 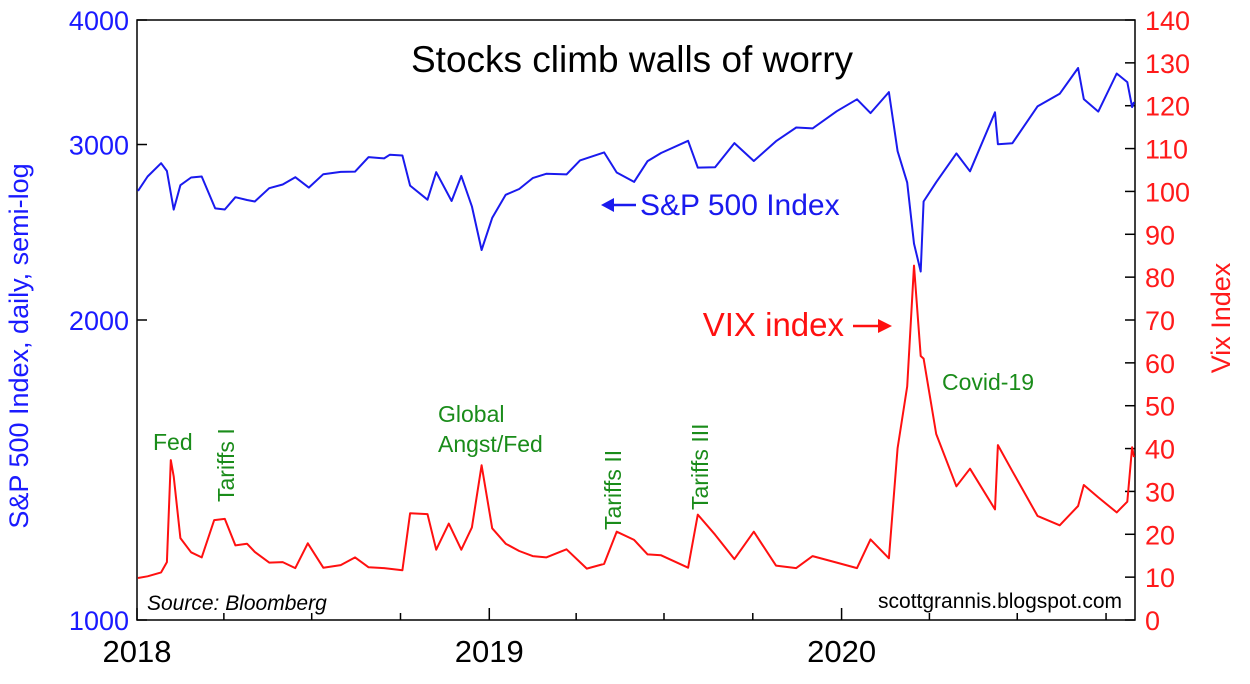 What do you see at coordinates (613, 490) in the screenshot?
I see `annotation-tariffs-2: Tariffs II` at bounding box center [613, 490].